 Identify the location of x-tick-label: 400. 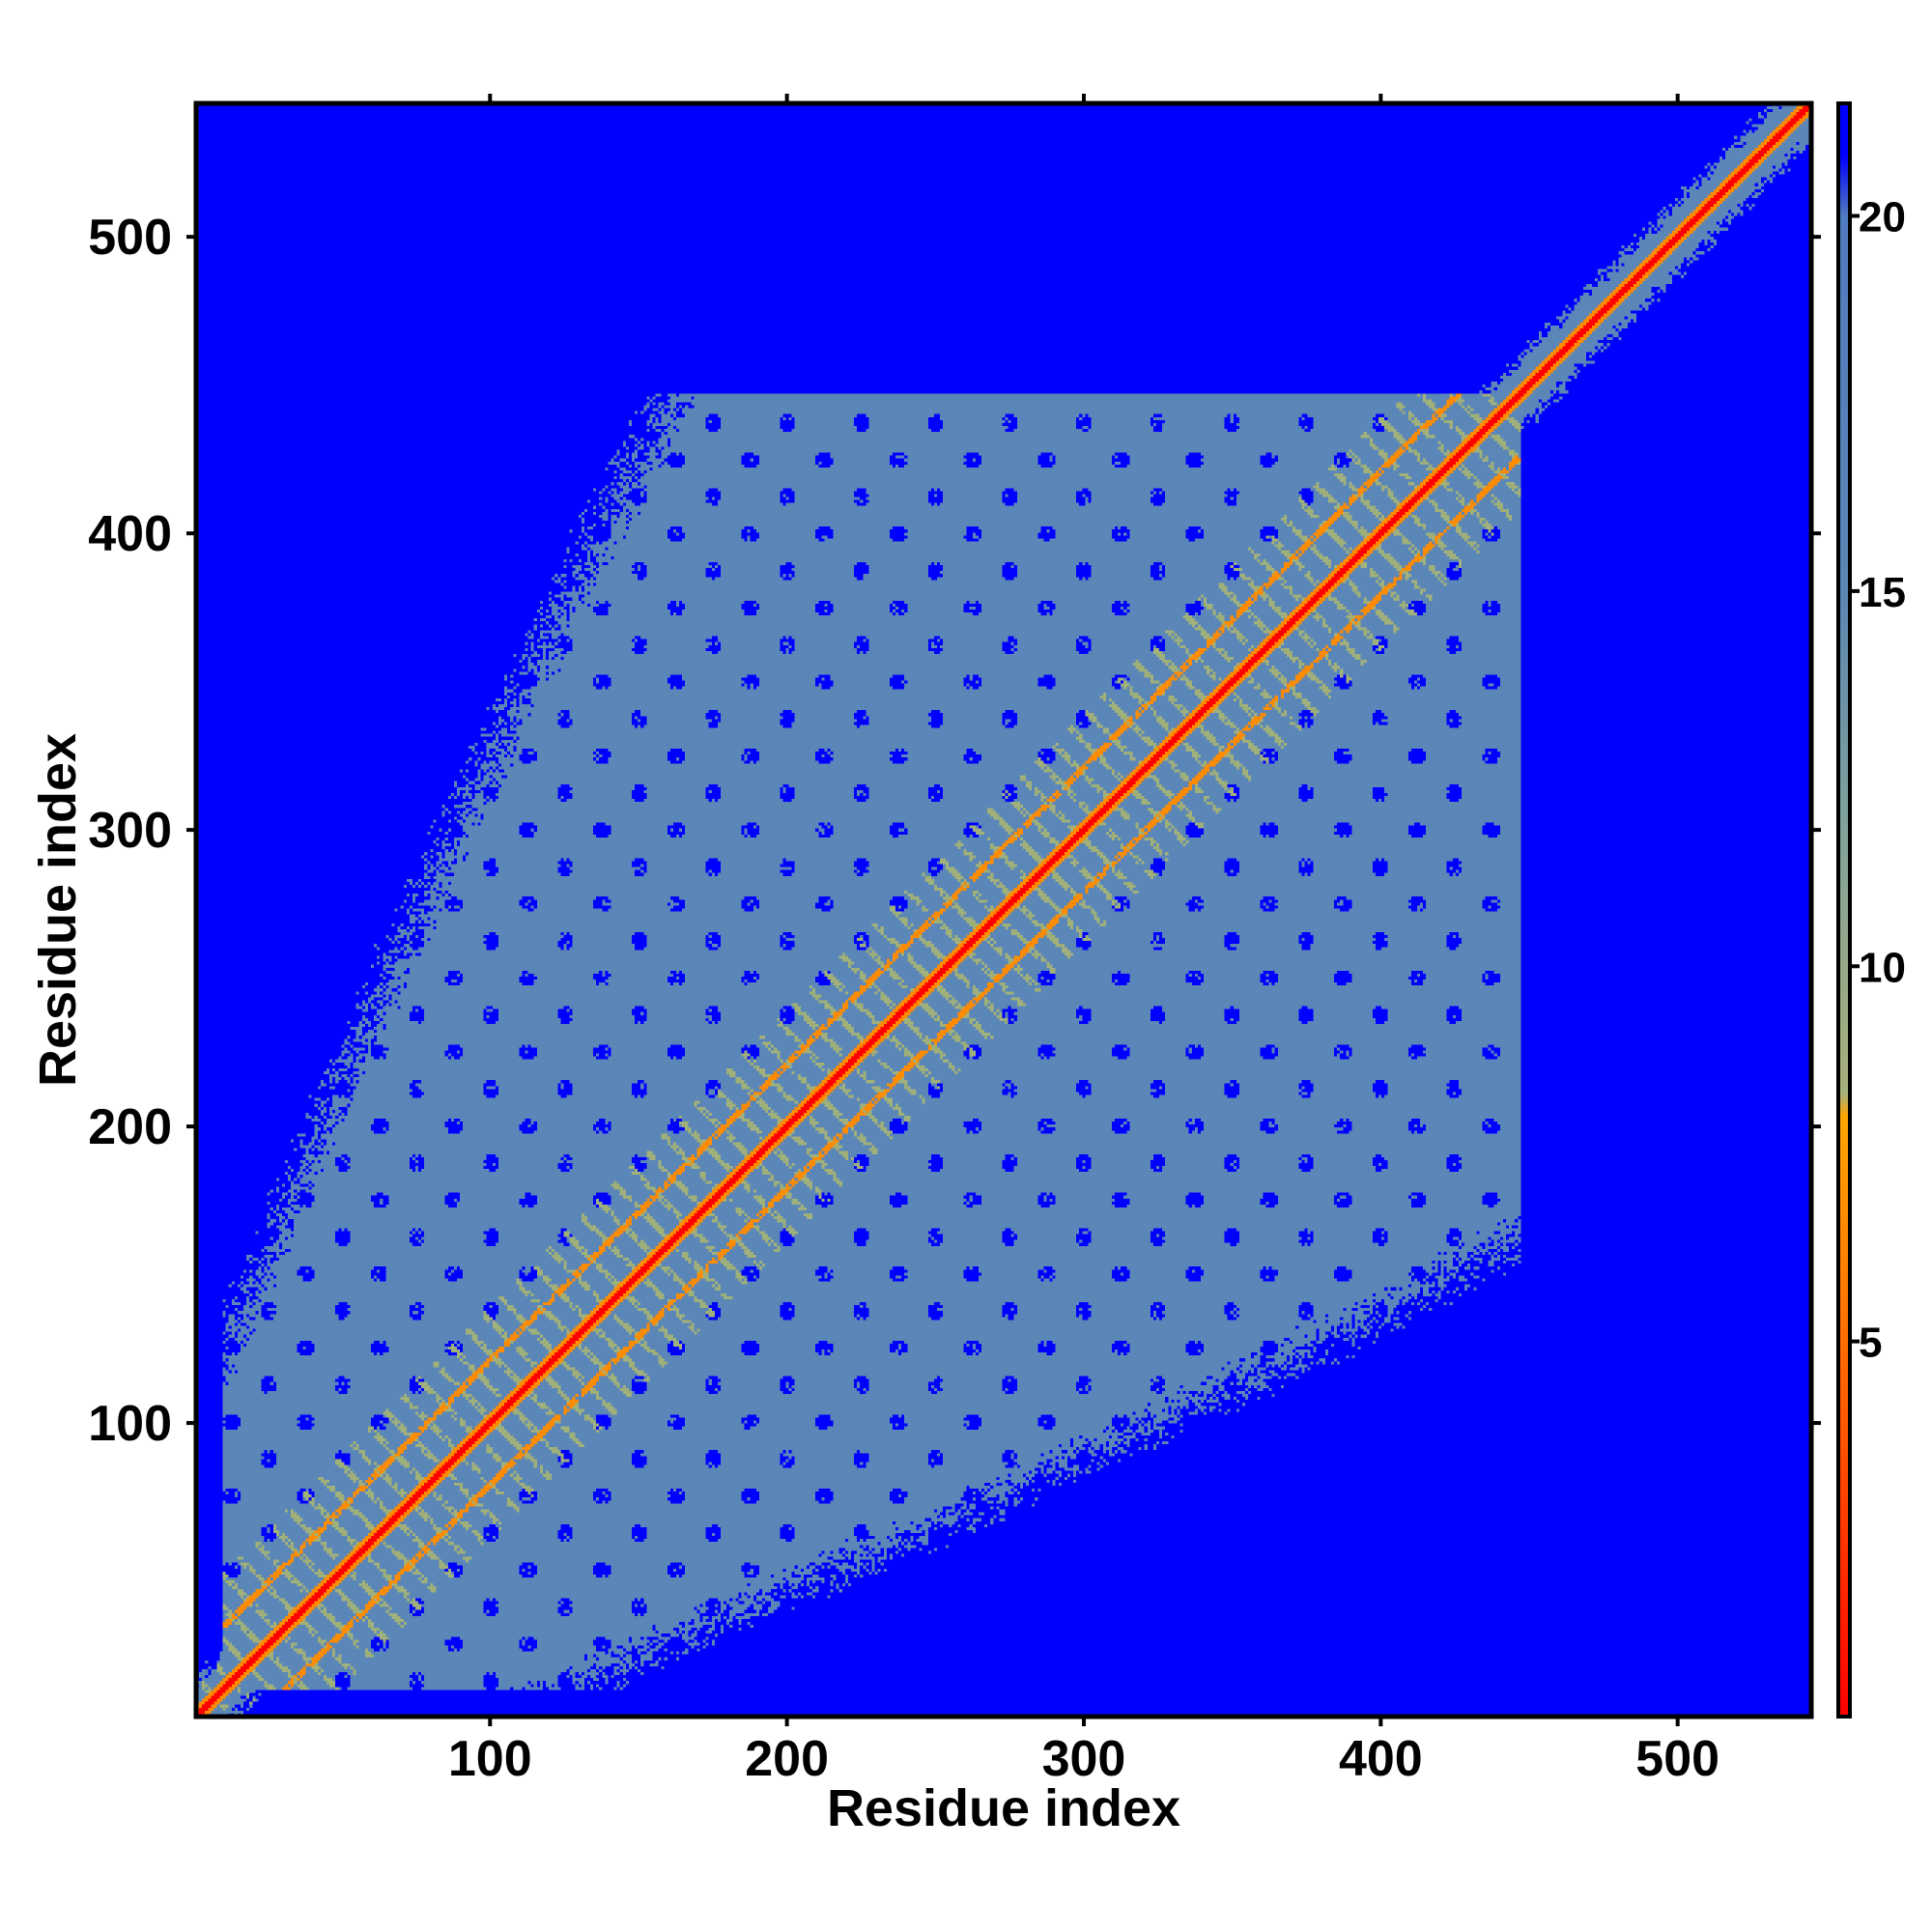
(1381, 1759).